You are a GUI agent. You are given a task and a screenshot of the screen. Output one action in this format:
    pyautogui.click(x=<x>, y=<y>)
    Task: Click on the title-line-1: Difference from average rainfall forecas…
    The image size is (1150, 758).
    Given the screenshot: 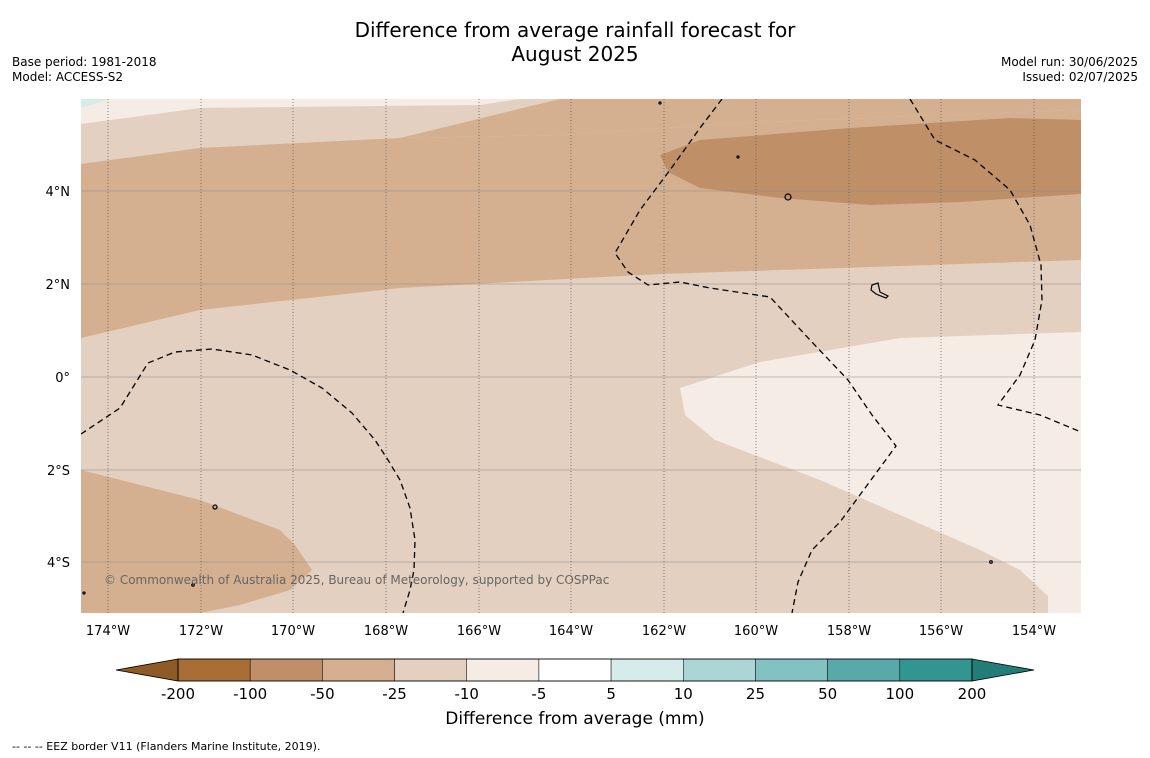 What is the action you would take?
    pyautogui.click(x=575, y=30)
    